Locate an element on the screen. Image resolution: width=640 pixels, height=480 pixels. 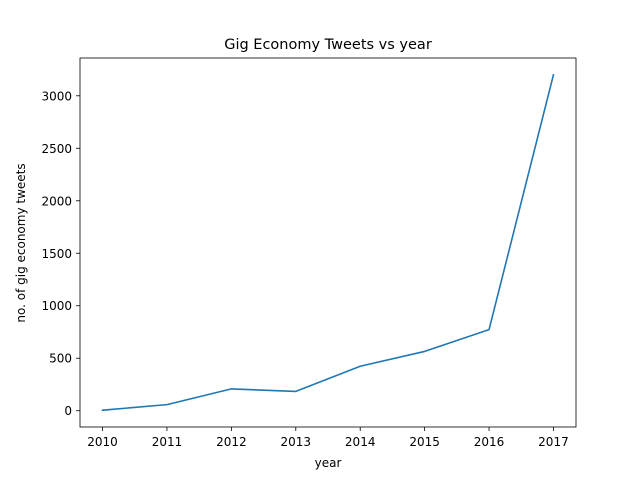
x-tick-label: 2010 is located at coordinates (102, 442).